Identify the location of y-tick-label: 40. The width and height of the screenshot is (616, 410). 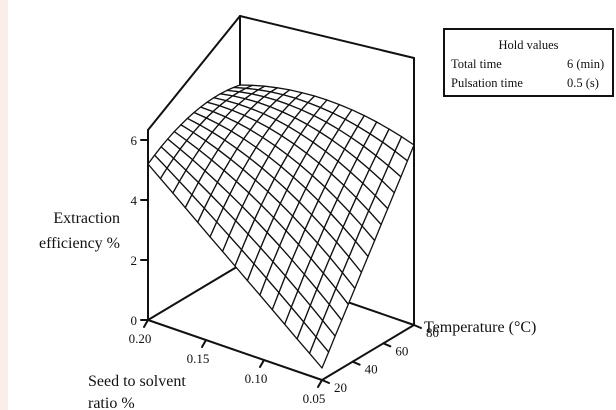
(371, 369).